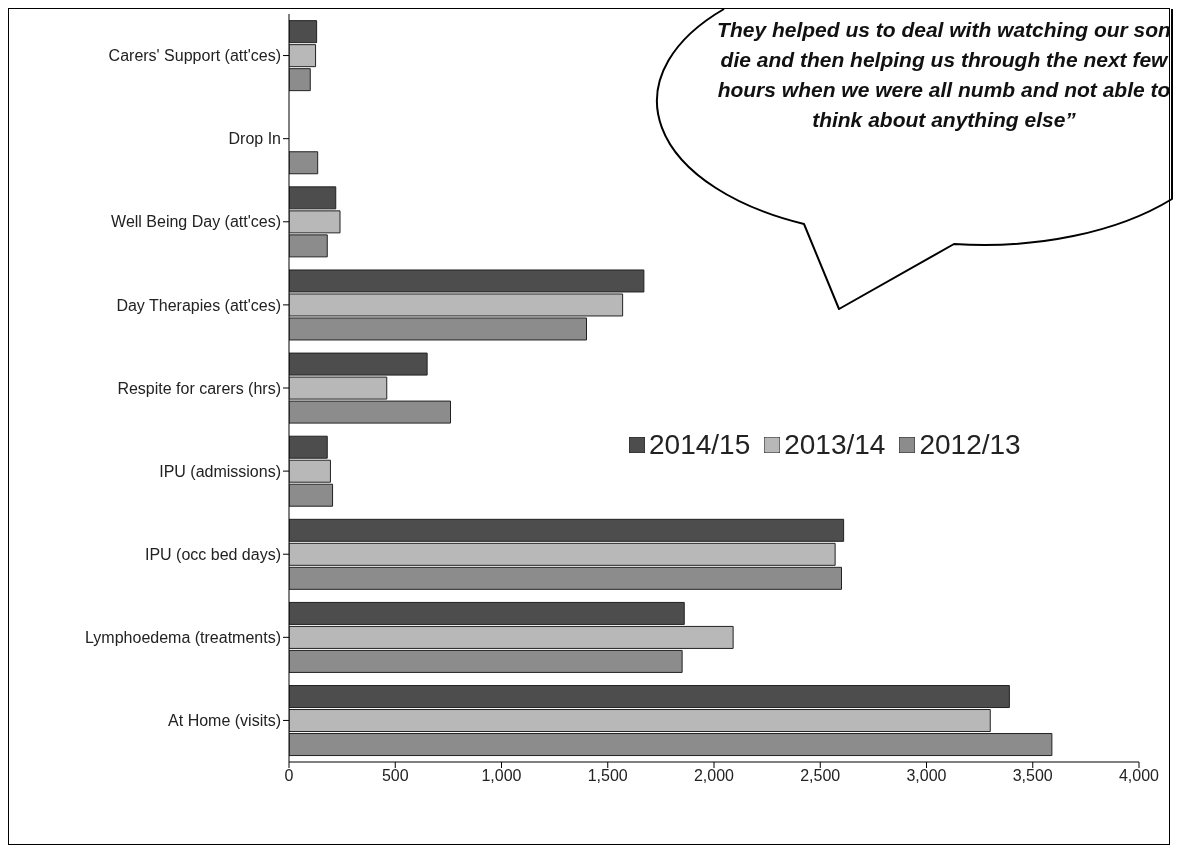  I want to click on x-tick-label: 3,000, so click(926, 776).